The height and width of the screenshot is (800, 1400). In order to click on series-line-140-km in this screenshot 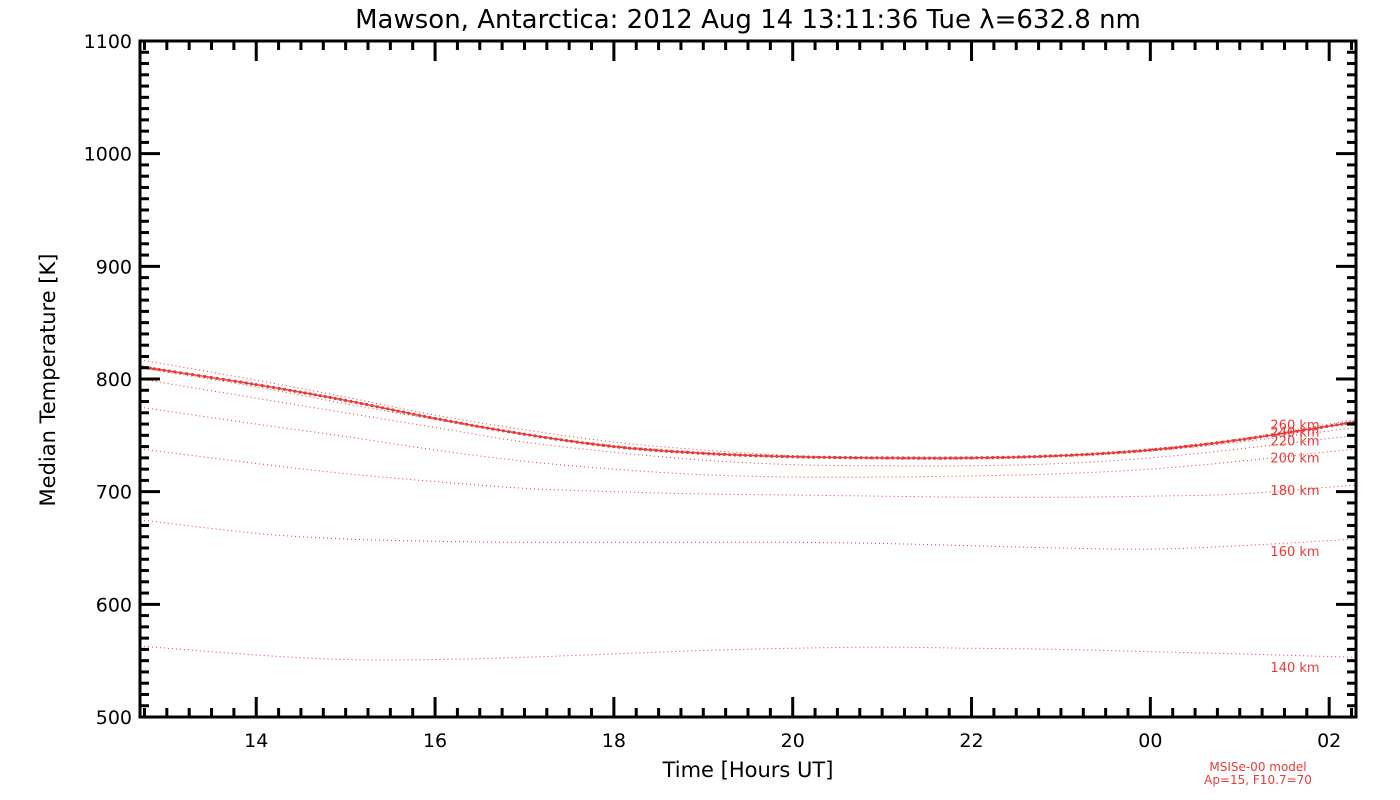, I will do `click(748, 653)`.